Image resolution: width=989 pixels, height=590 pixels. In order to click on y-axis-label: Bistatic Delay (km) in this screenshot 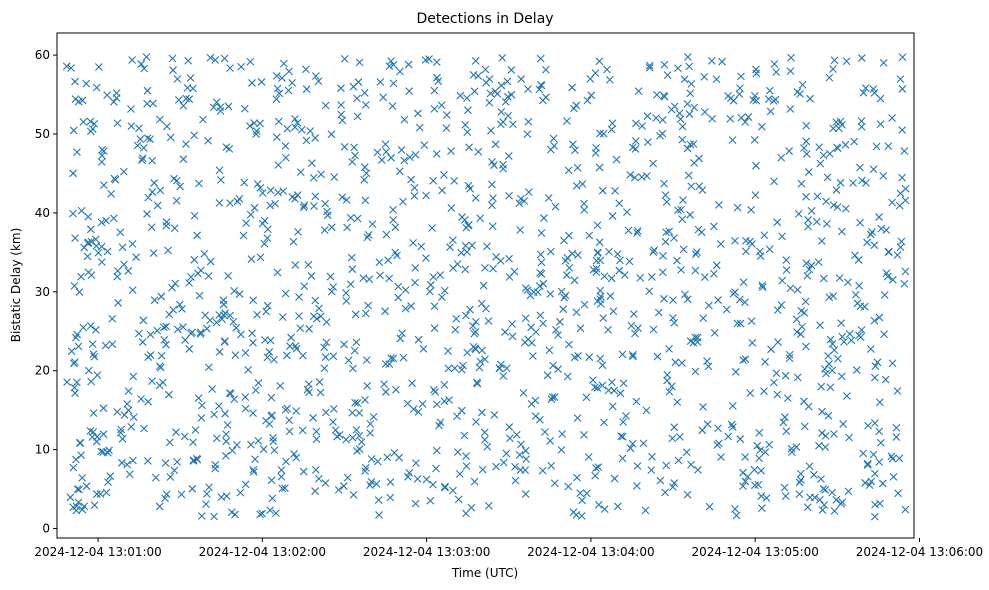, I will do `click(16, 285)`.